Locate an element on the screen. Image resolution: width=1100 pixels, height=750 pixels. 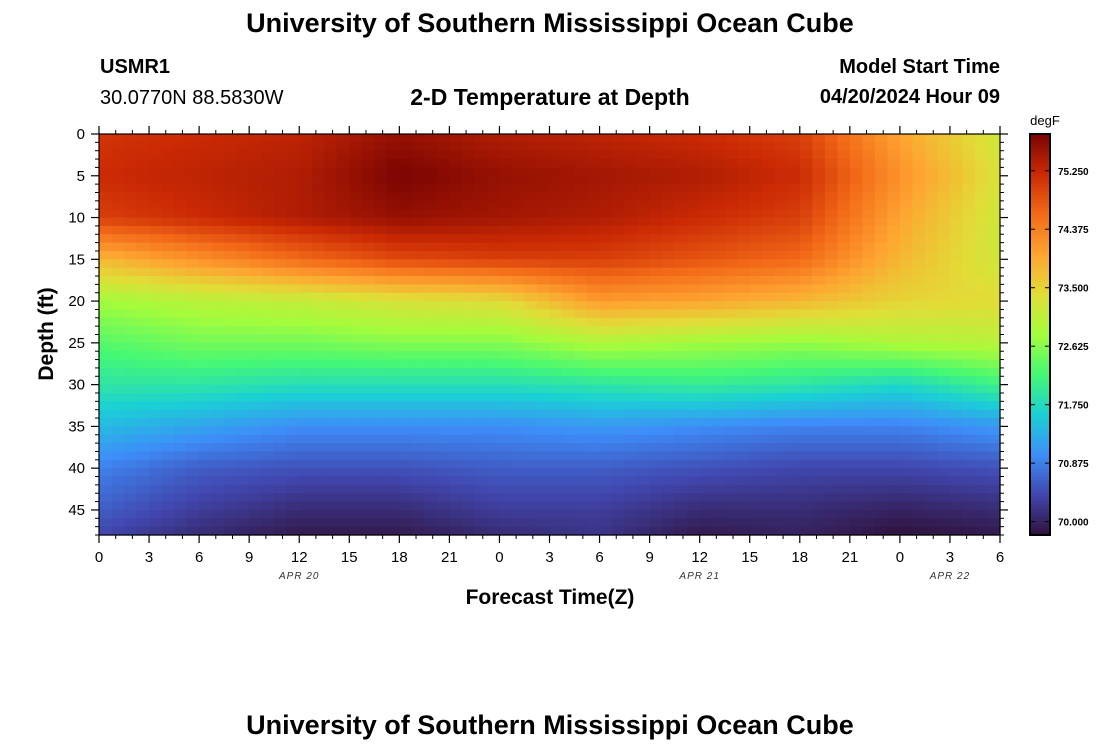
x-tick-label: 6 is located at coordinates (1000, 557).